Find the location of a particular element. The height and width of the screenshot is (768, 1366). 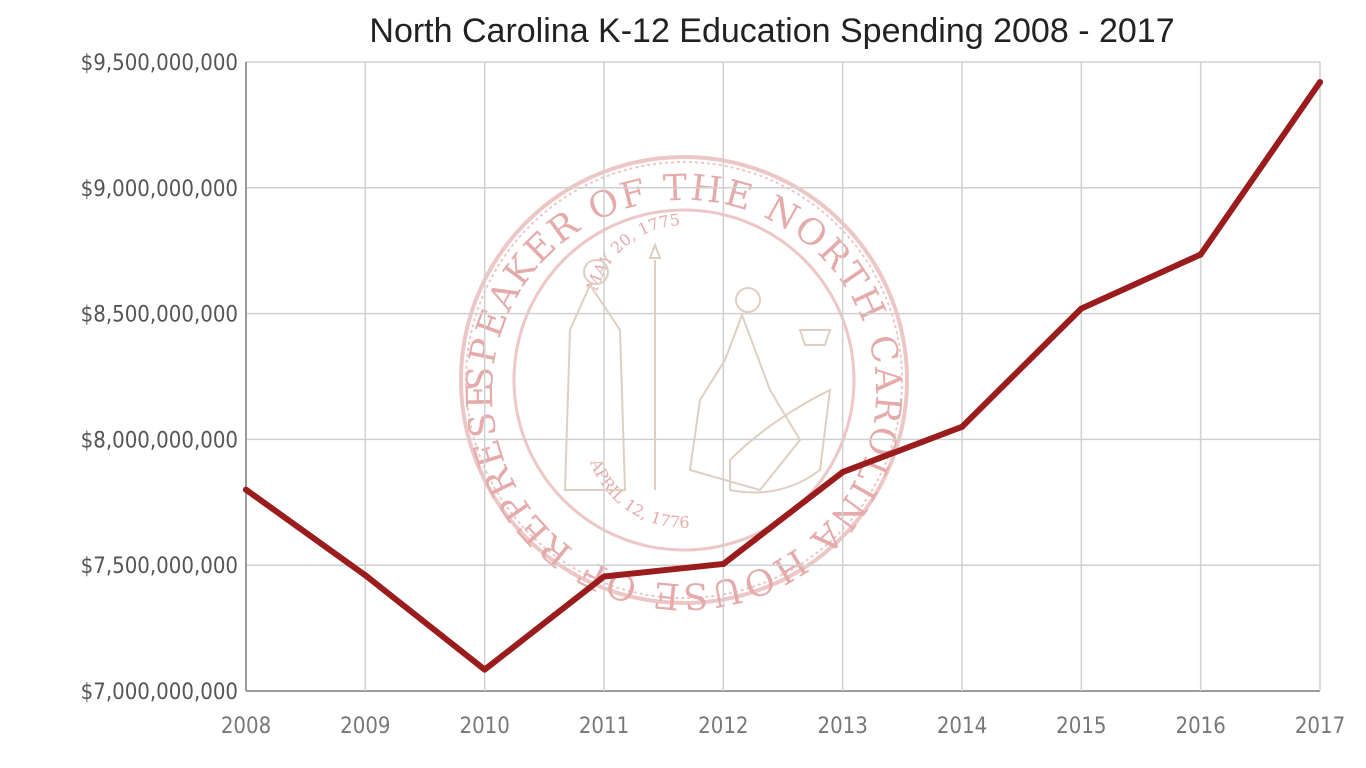

x-tick-label: 2013 is located at coordinates (842, 726).